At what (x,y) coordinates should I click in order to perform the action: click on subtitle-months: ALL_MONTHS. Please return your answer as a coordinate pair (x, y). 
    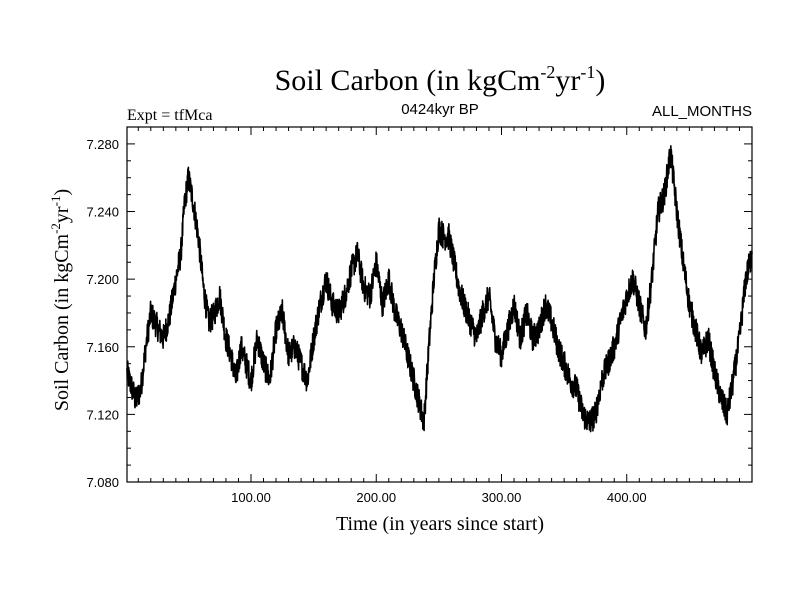
    Looking at the image, I should click on (702, 111).